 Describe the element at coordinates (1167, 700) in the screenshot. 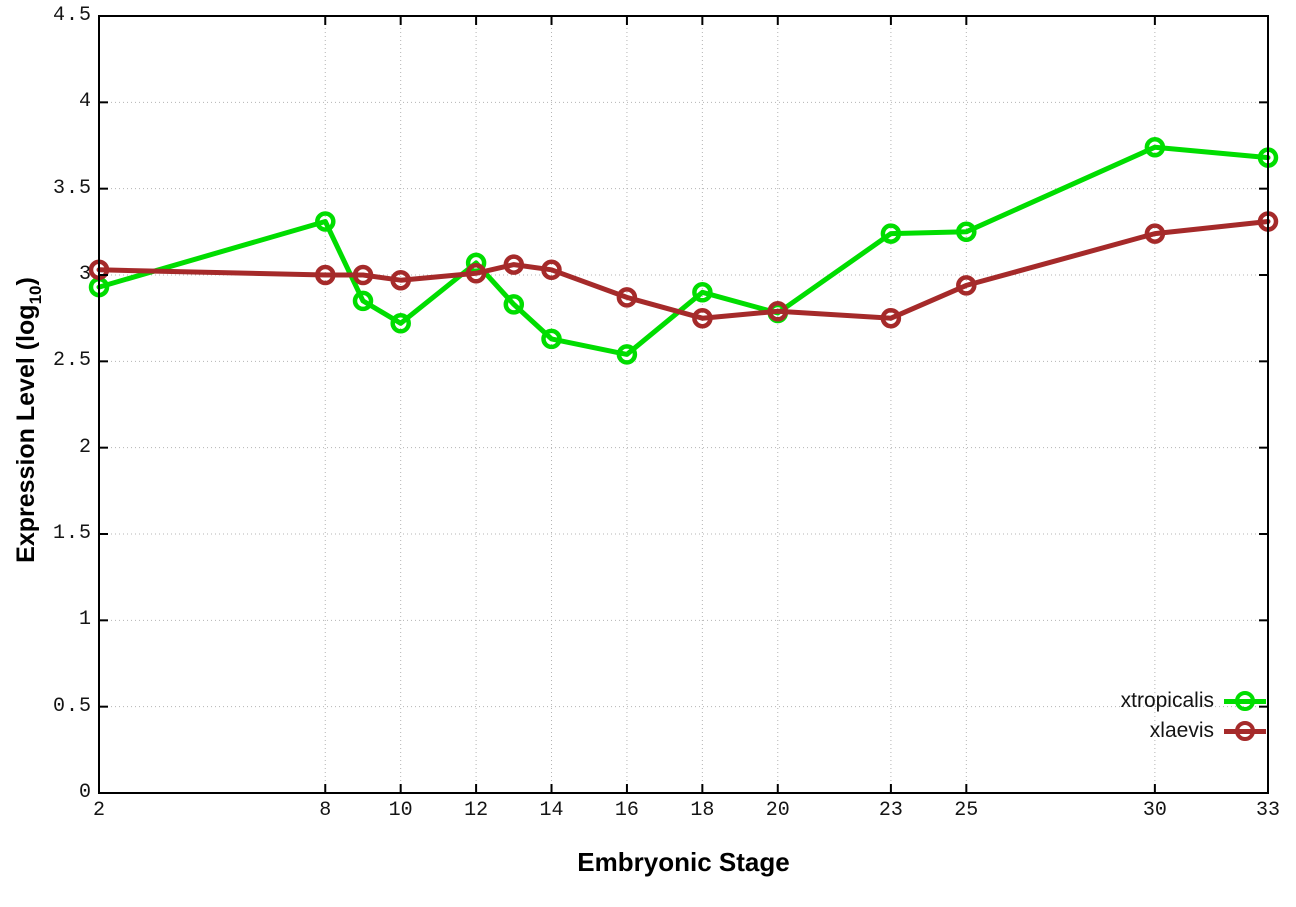

I see `legend-label-xtropicalis: xtropicalis` at that location.